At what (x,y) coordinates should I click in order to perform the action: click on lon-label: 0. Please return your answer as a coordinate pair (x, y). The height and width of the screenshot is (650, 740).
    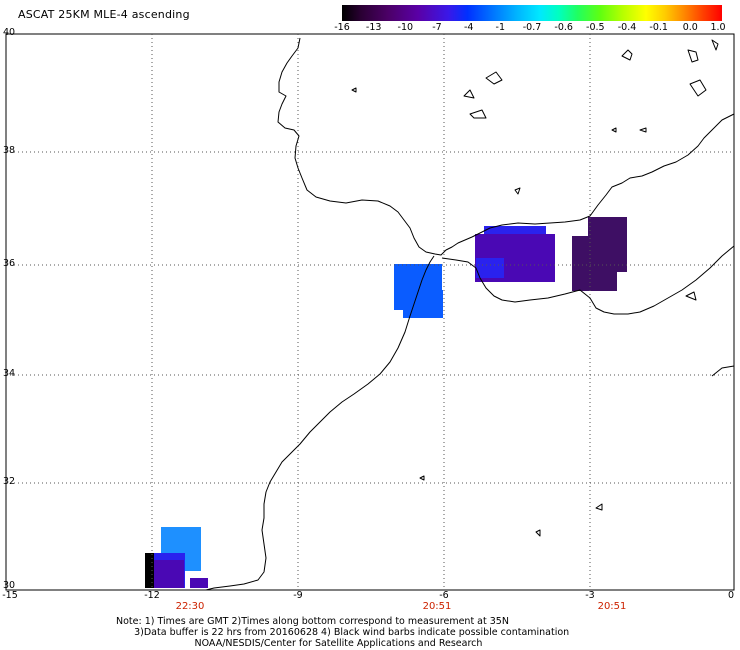
    Looking at the image, I should click on (731, 595).